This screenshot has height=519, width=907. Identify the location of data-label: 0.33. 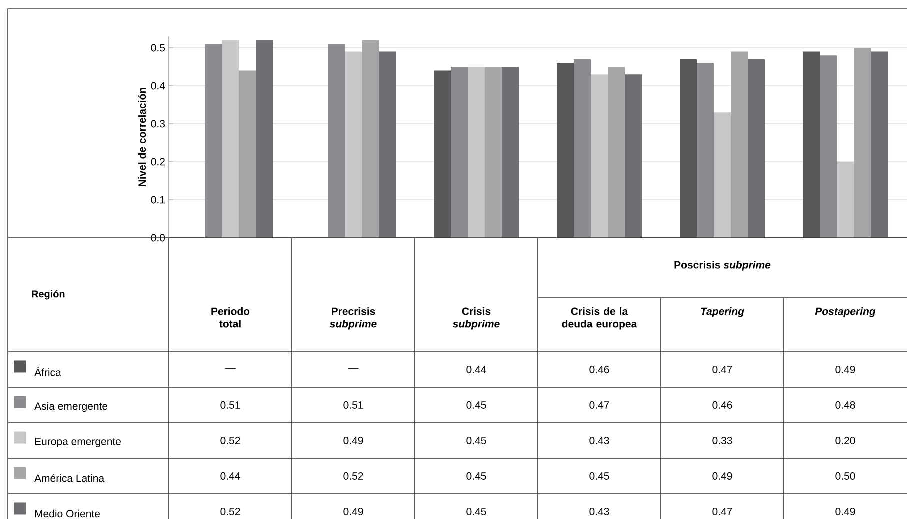
(722, 440).